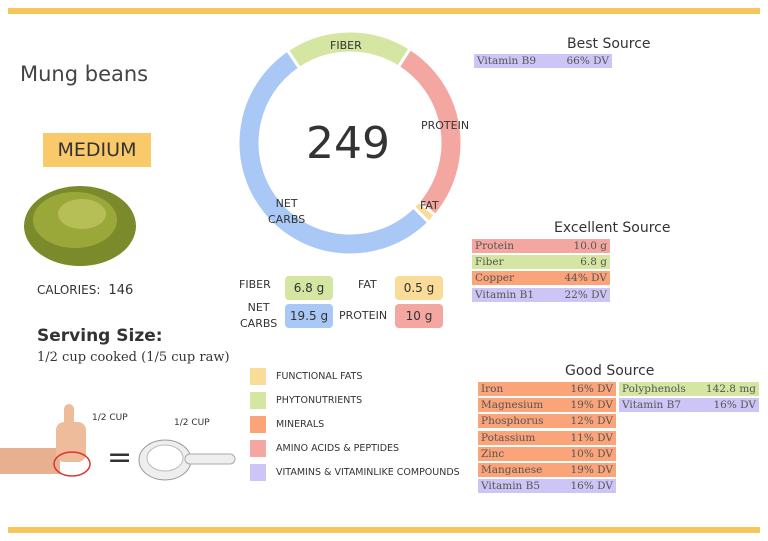  What do you see at coordinates (543, 61) in the screenshot?
I see `nutrient-row: Vitamin B9 66% DV` at bounding box center [543, 61].